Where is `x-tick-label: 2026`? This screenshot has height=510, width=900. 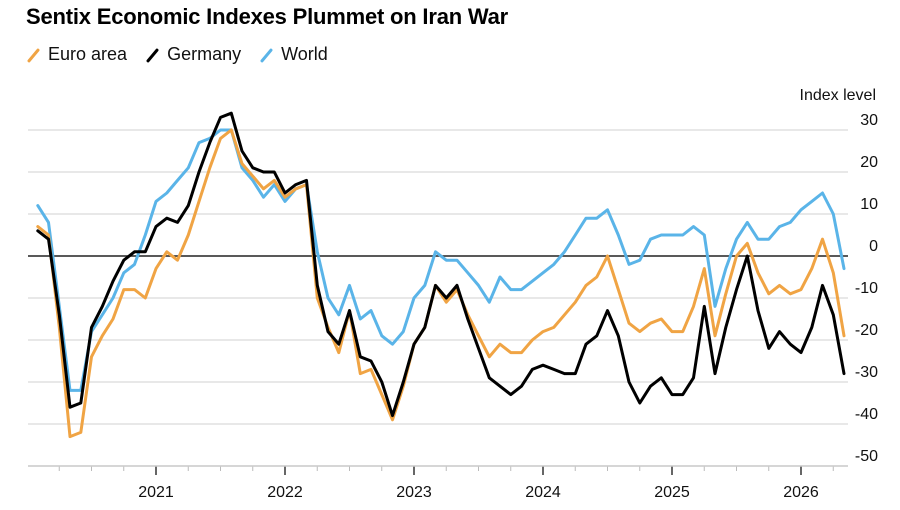
x-tick-label: 2026 is located at coordinates (801, 492).